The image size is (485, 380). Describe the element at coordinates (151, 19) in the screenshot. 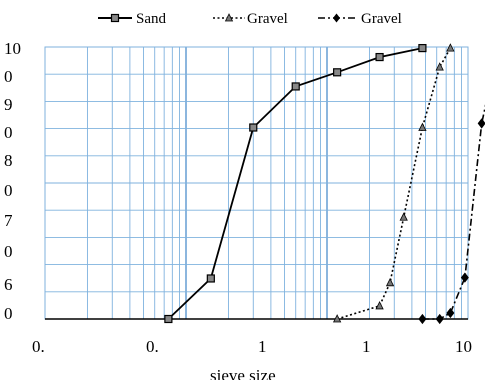

I see `legend-label-0: Sand` at that location.